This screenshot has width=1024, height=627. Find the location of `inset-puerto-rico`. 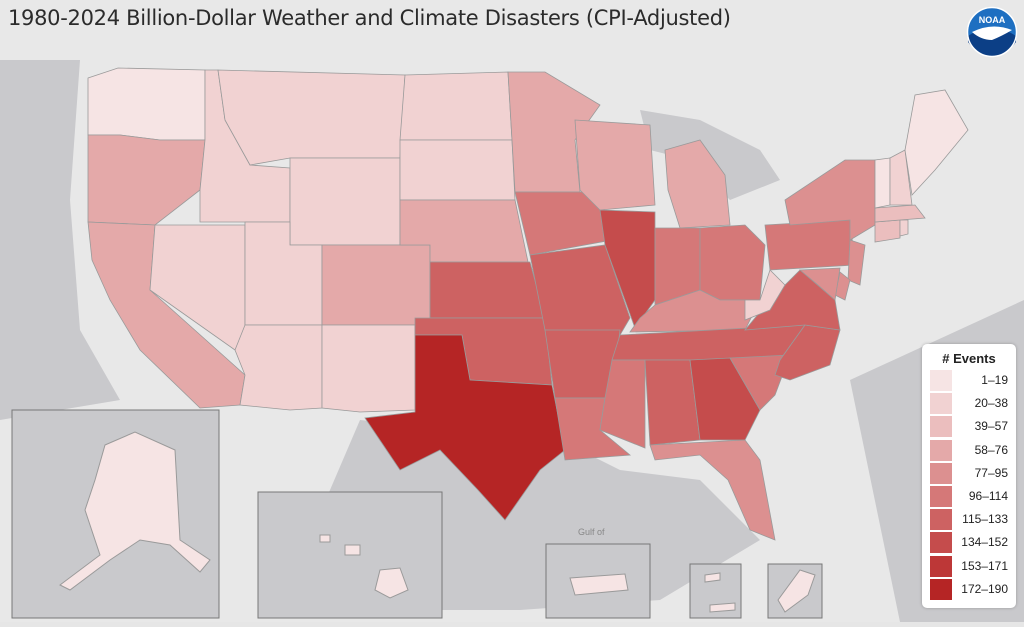

inset-puerto-rico is located at coordinates (598, 581).